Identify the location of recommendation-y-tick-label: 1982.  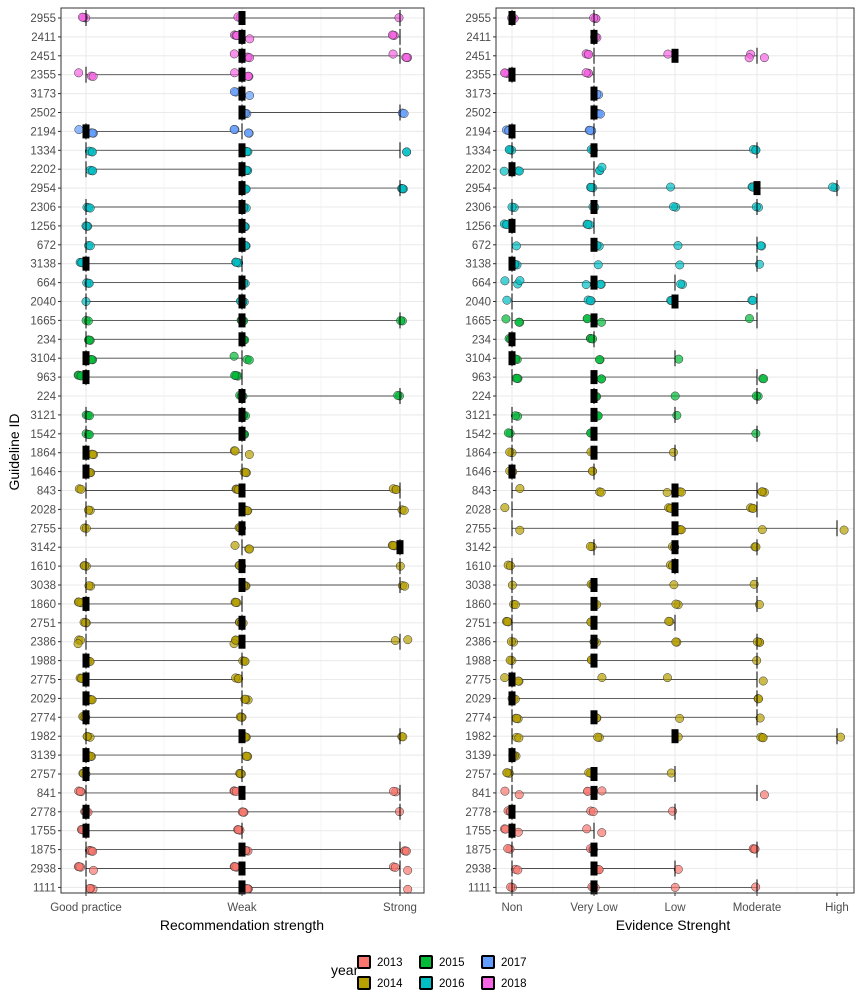
(43, 737).